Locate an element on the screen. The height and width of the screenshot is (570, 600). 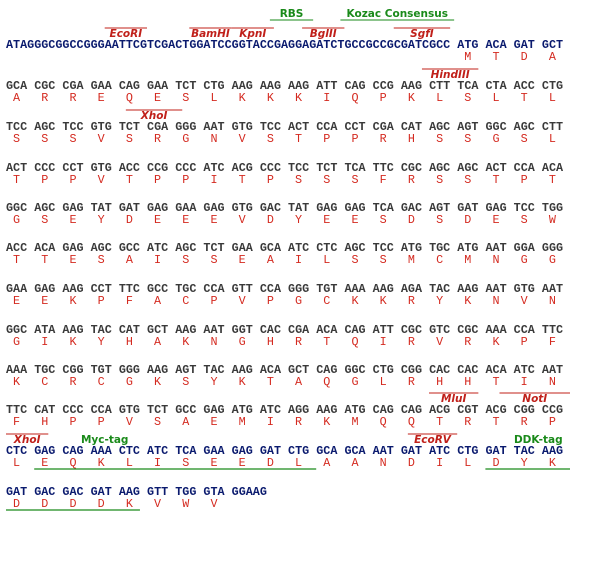
protein-sequence: KCRCGKSYKTAQGLRHHTIN is located at coordinates (295, 382).